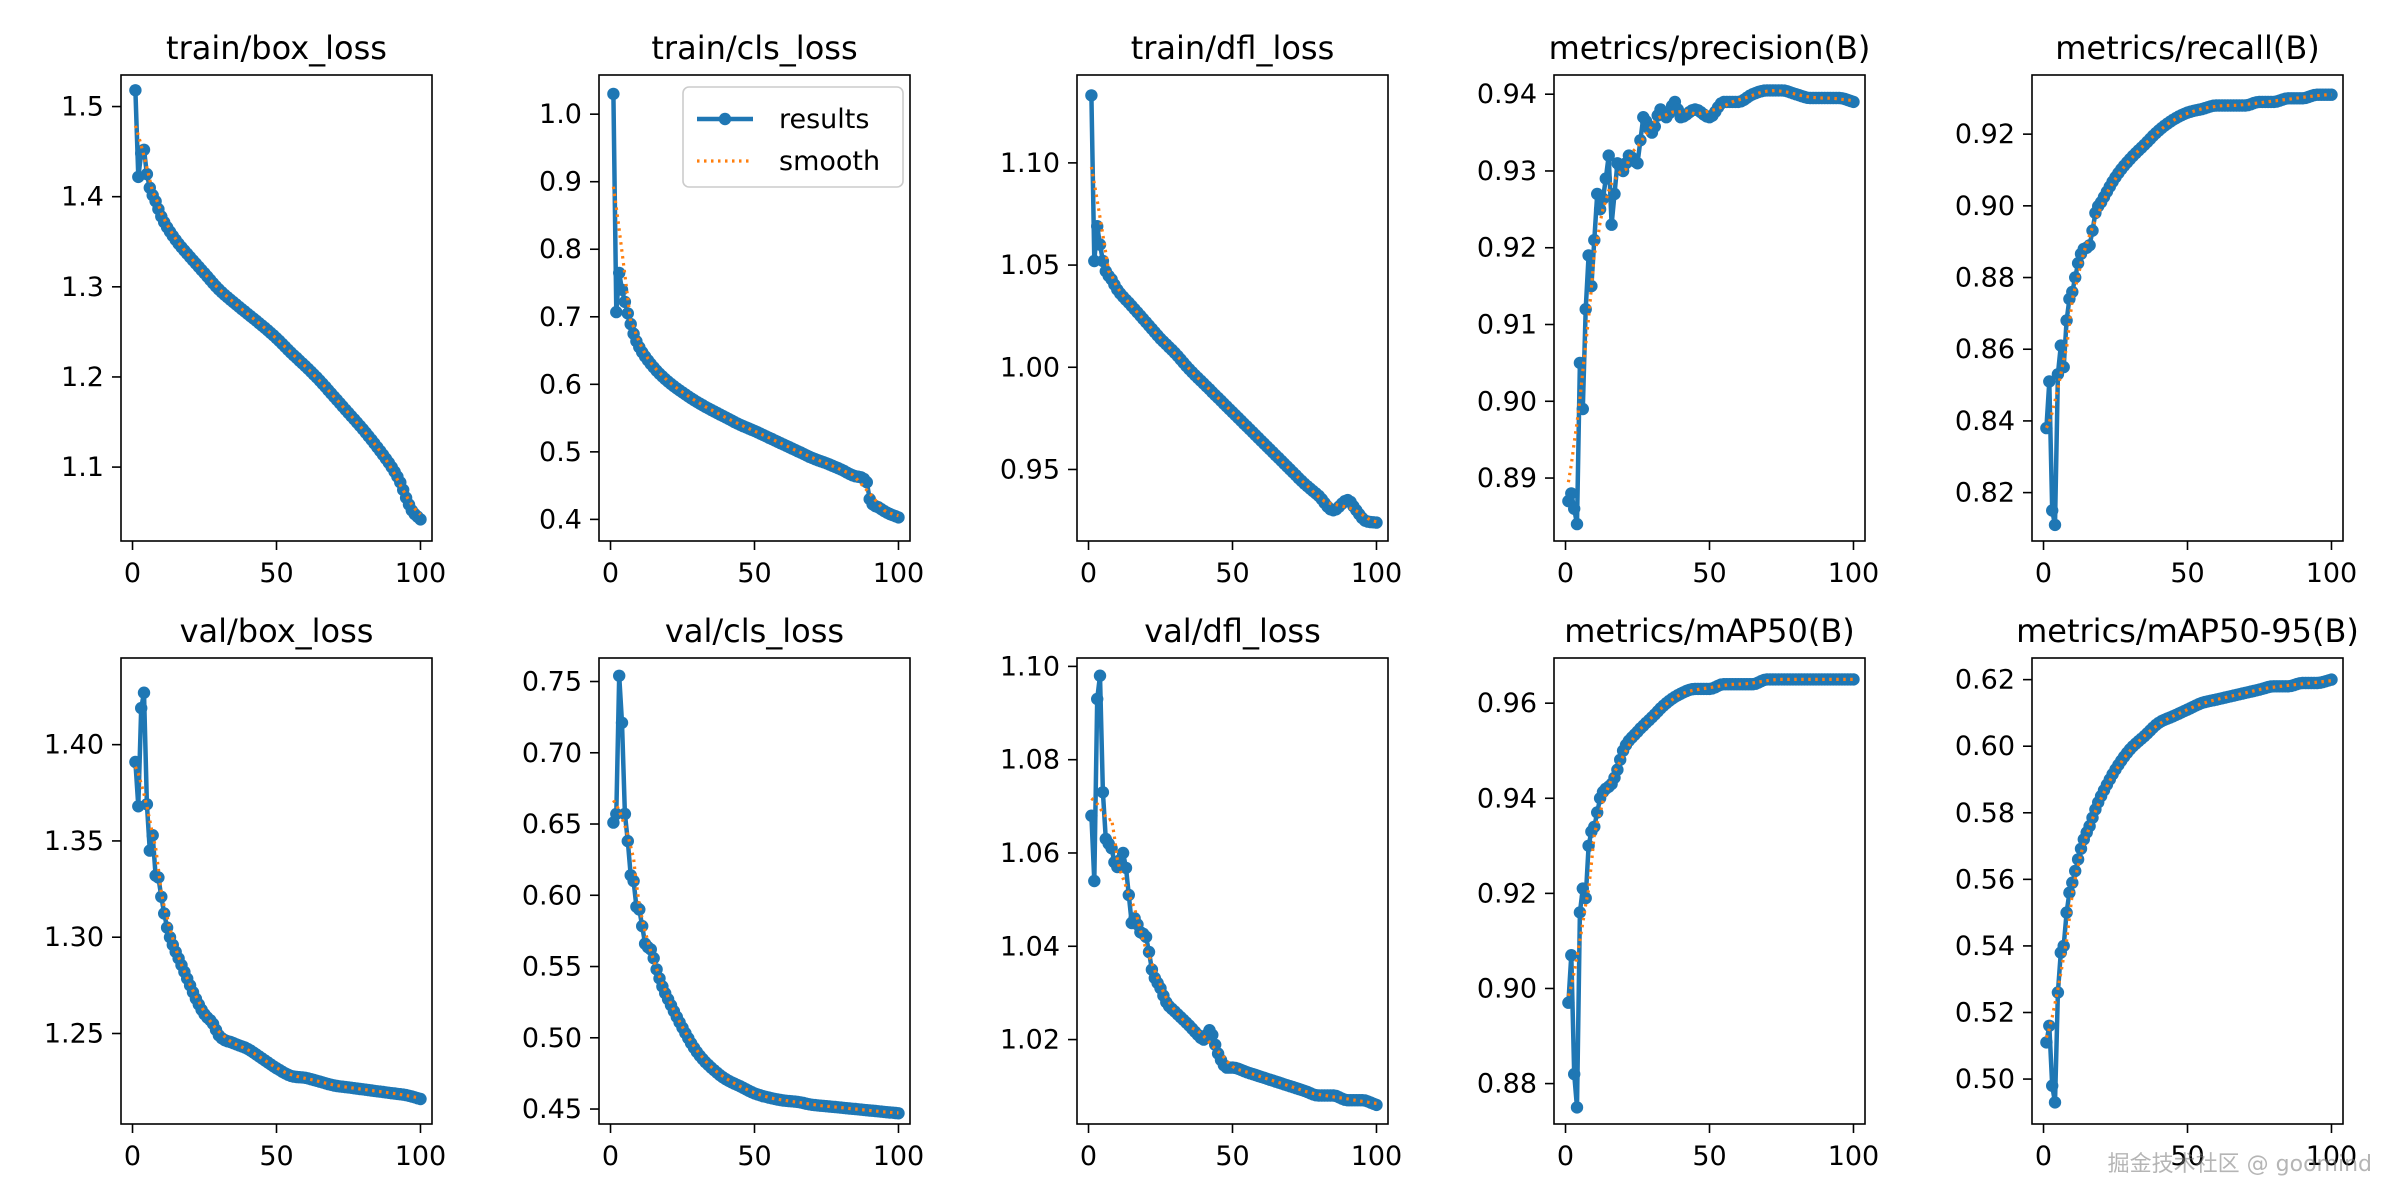 This screenshot has width=2400, height=1200. What do you see at coordinates (82, 287) in the screenshot?
I see `y-tick-label: 1.3` at bounding box center [82, 287].